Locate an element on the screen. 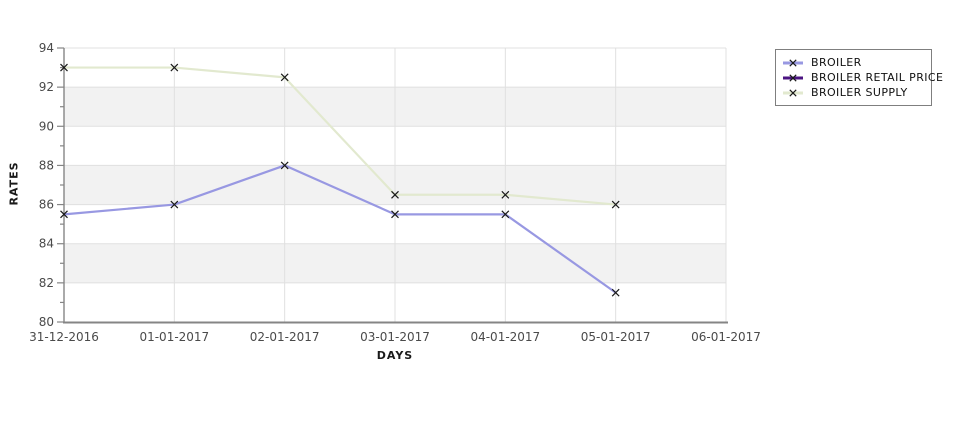 The width and height of the screenshot is (975, 429). y-tick-label: 86 is located at coordinates (46, 205).